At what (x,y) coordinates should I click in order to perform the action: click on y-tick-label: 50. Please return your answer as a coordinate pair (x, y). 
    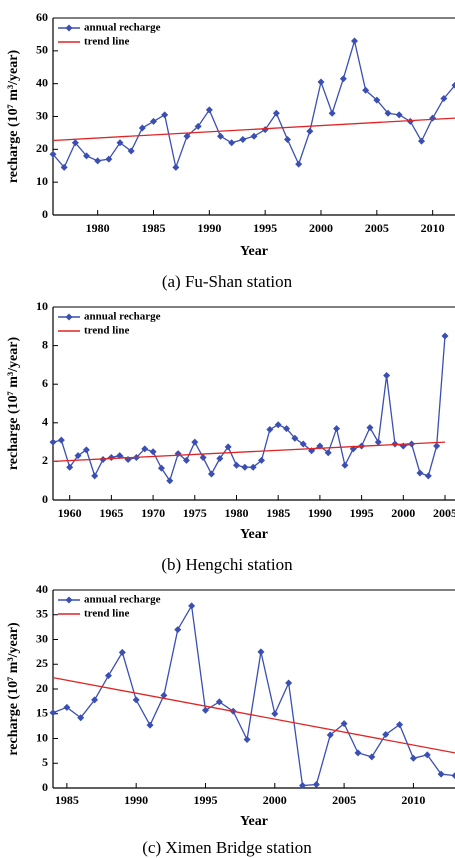
    Looking at the image, I should click on (42, 50).